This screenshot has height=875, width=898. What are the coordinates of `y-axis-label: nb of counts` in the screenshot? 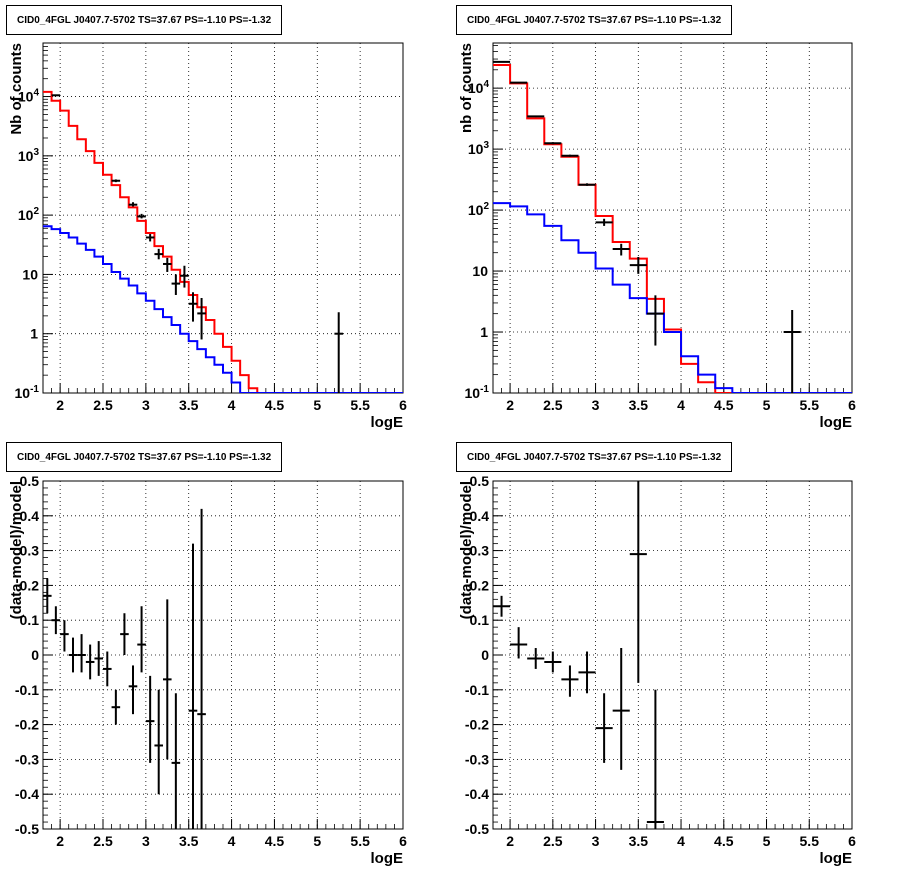 It's located at (466, 88).